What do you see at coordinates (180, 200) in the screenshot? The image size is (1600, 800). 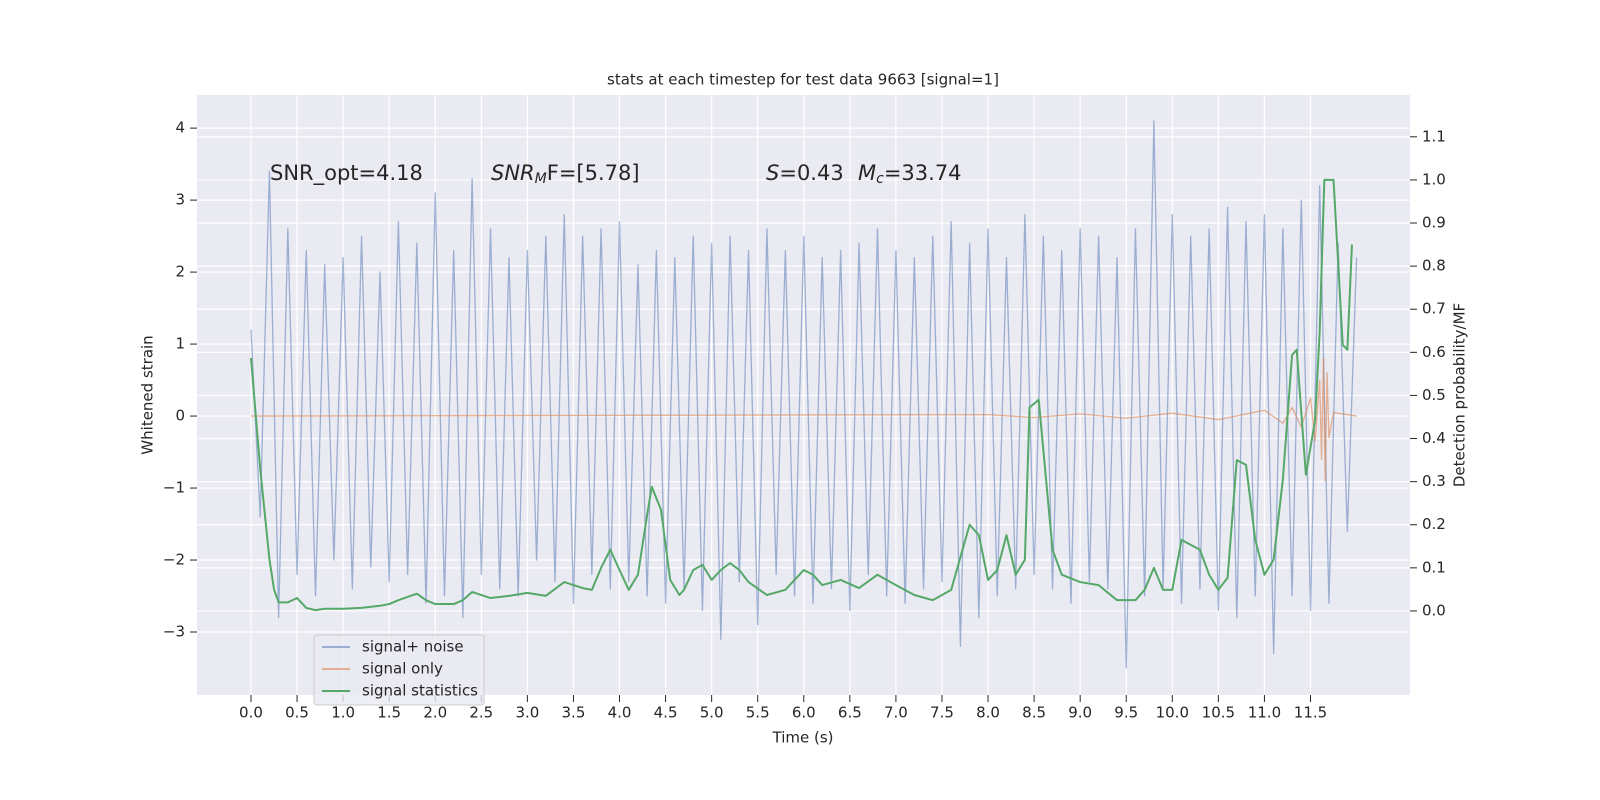 I see `y-tick-label: 3` at bounding box center [180, 200].